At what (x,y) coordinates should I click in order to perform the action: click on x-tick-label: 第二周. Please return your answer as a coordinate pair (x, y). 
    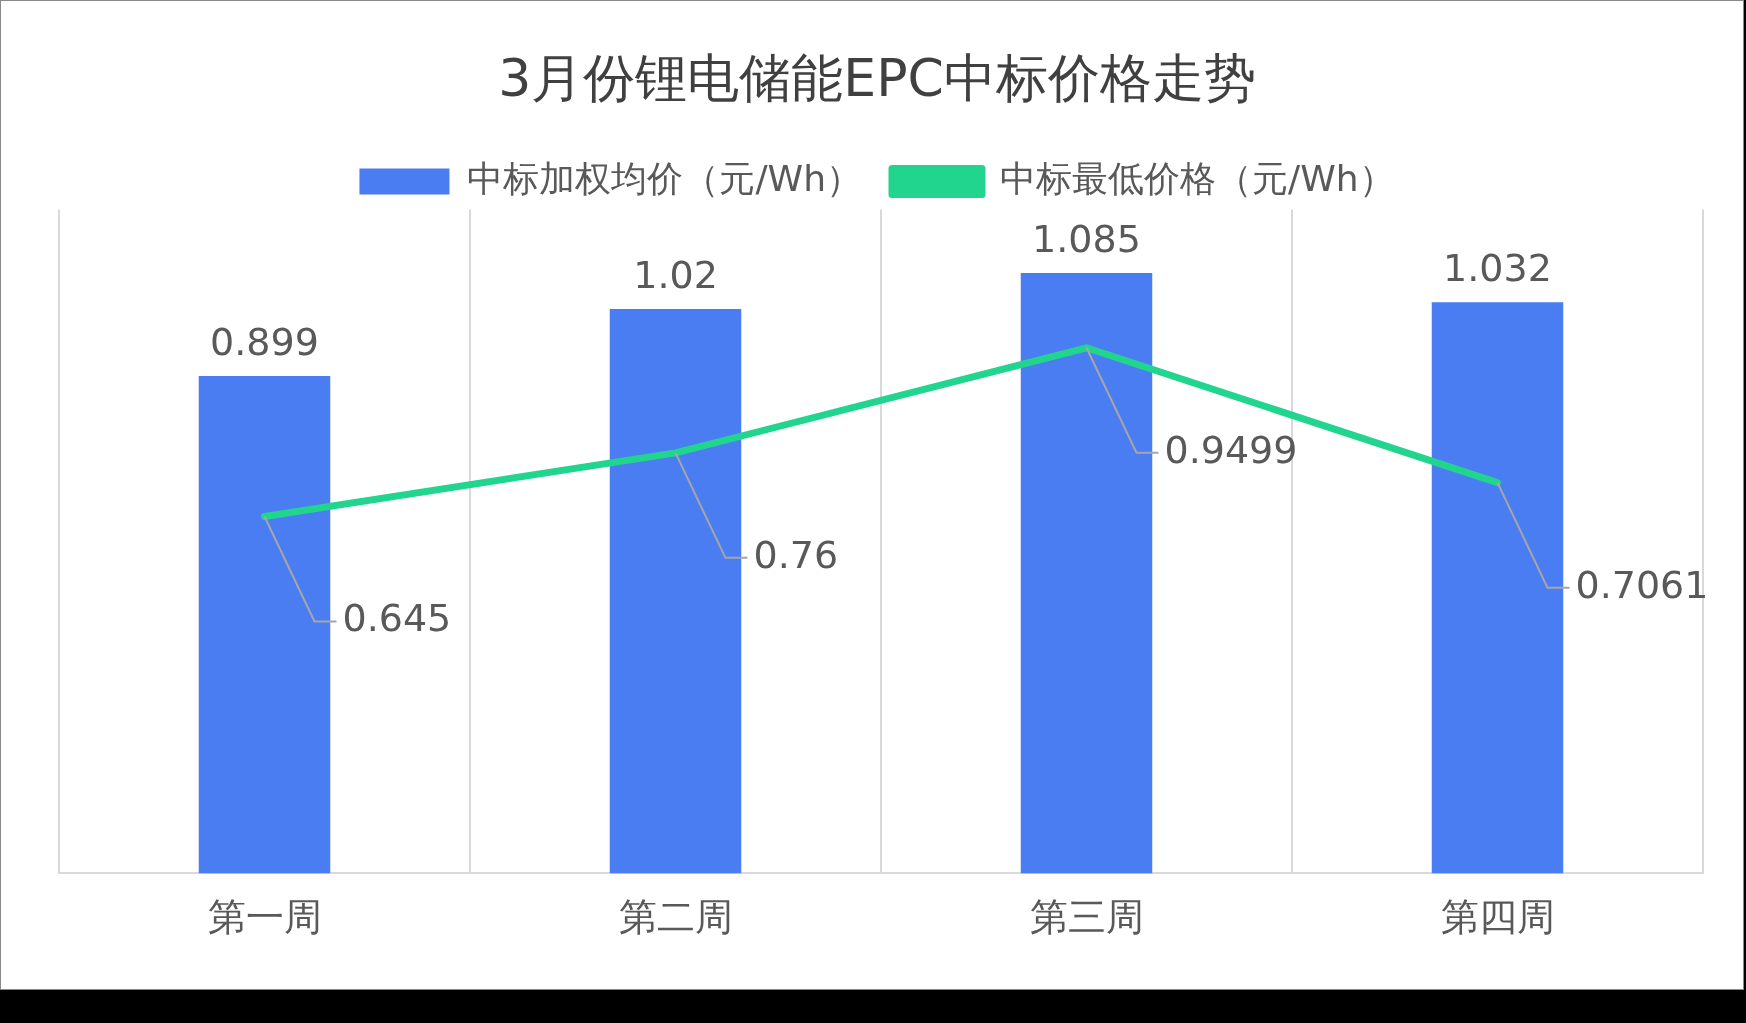
    Looking at the image, I should click on (675, 917).